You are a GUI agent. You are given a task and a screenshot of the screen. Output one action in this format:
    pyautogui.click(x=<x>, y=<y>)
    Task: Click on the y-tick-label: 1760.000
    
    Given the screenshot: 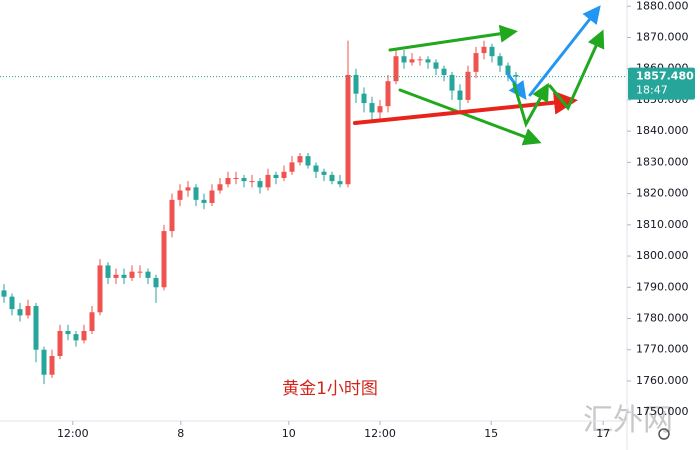 What is the action you would take?
    pyautogui.click(x=662, y=380)
    